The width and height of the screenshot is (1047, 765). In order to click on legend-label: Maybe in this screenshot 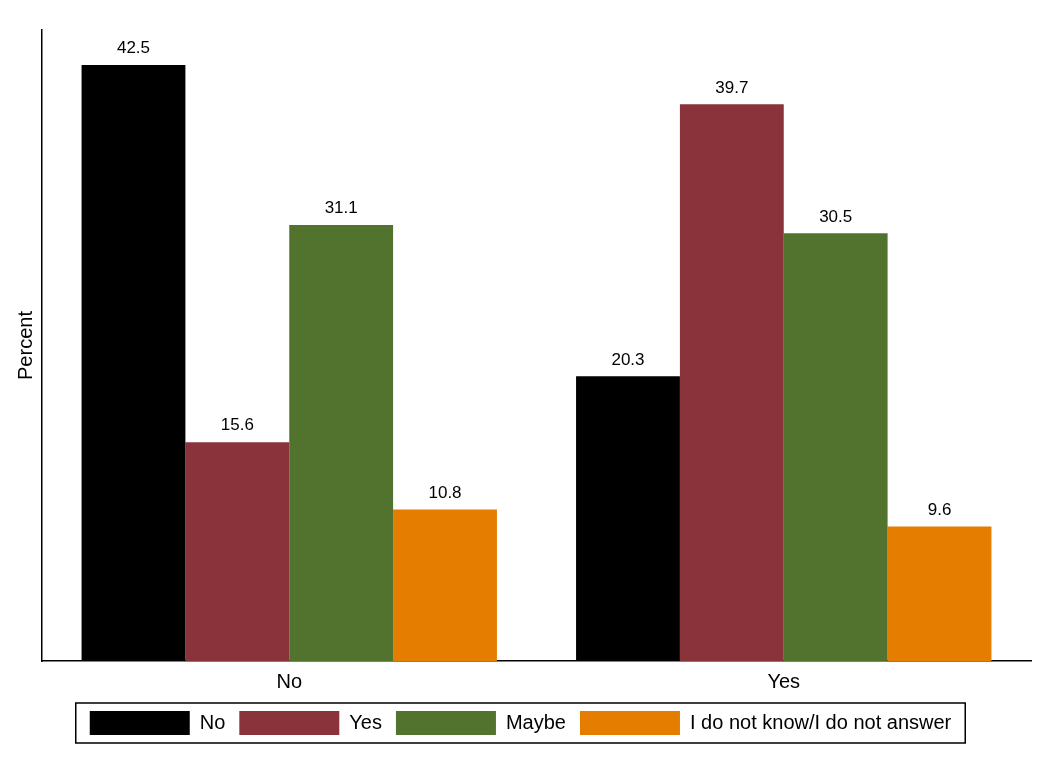, I will do `click(535, 721)`.